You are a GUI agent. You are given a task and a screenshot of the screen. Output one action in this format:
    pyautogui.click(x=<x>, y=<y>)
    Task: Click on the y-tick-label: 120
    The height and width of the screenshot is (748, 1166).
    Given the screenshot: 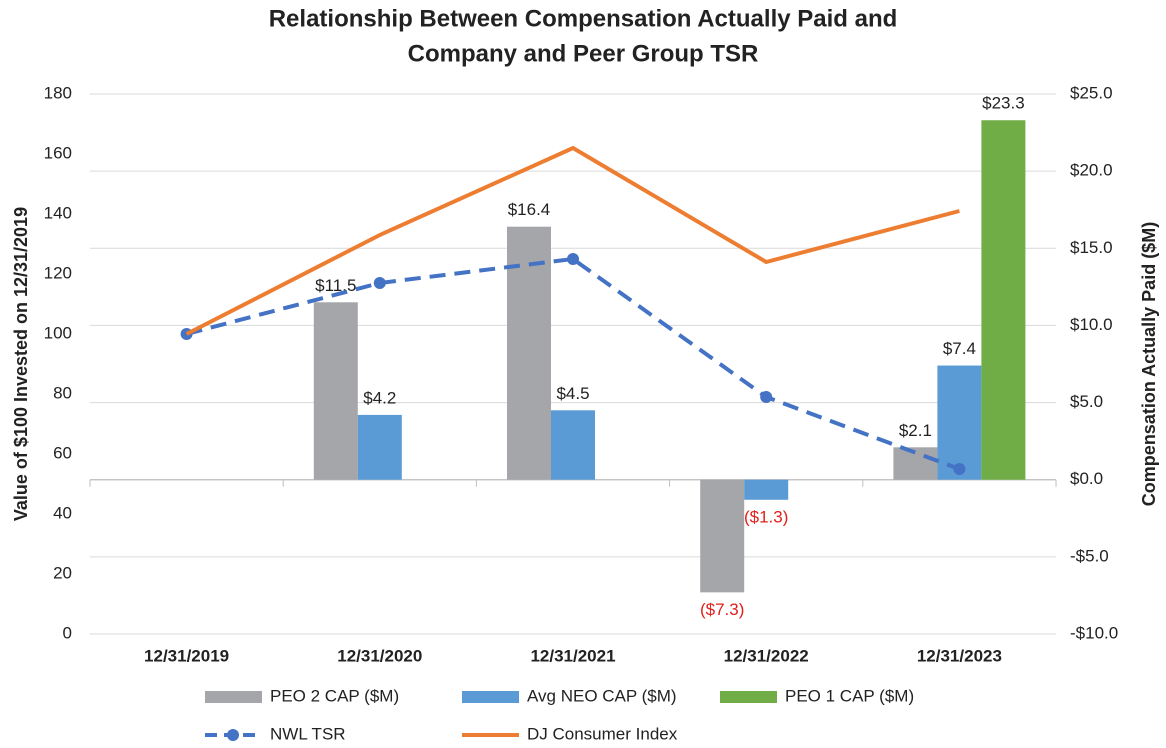 What is the action you would take?
    pyautogui.click(x=58, y=272)
    